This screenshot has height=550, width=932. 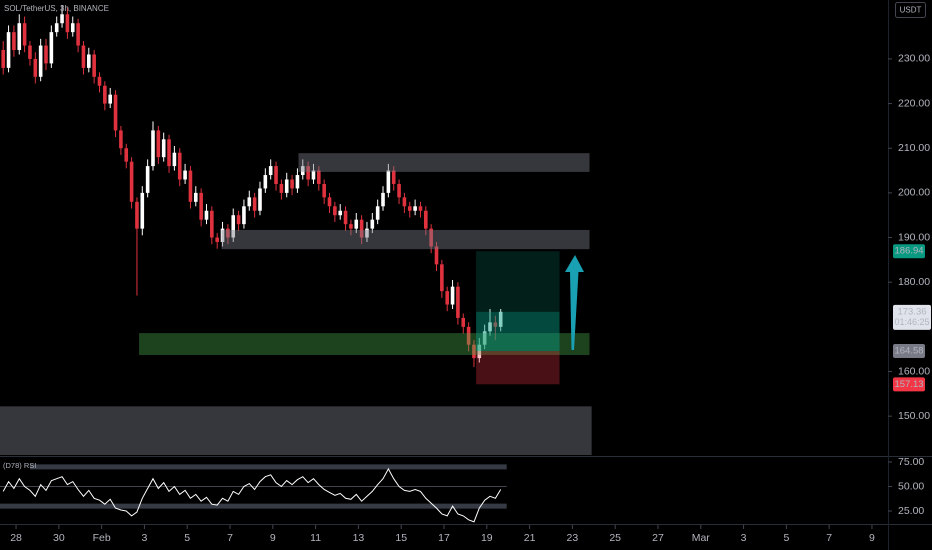 I want to click on rsi-y-tick-label: 75.00, so click(x=911, y=462).